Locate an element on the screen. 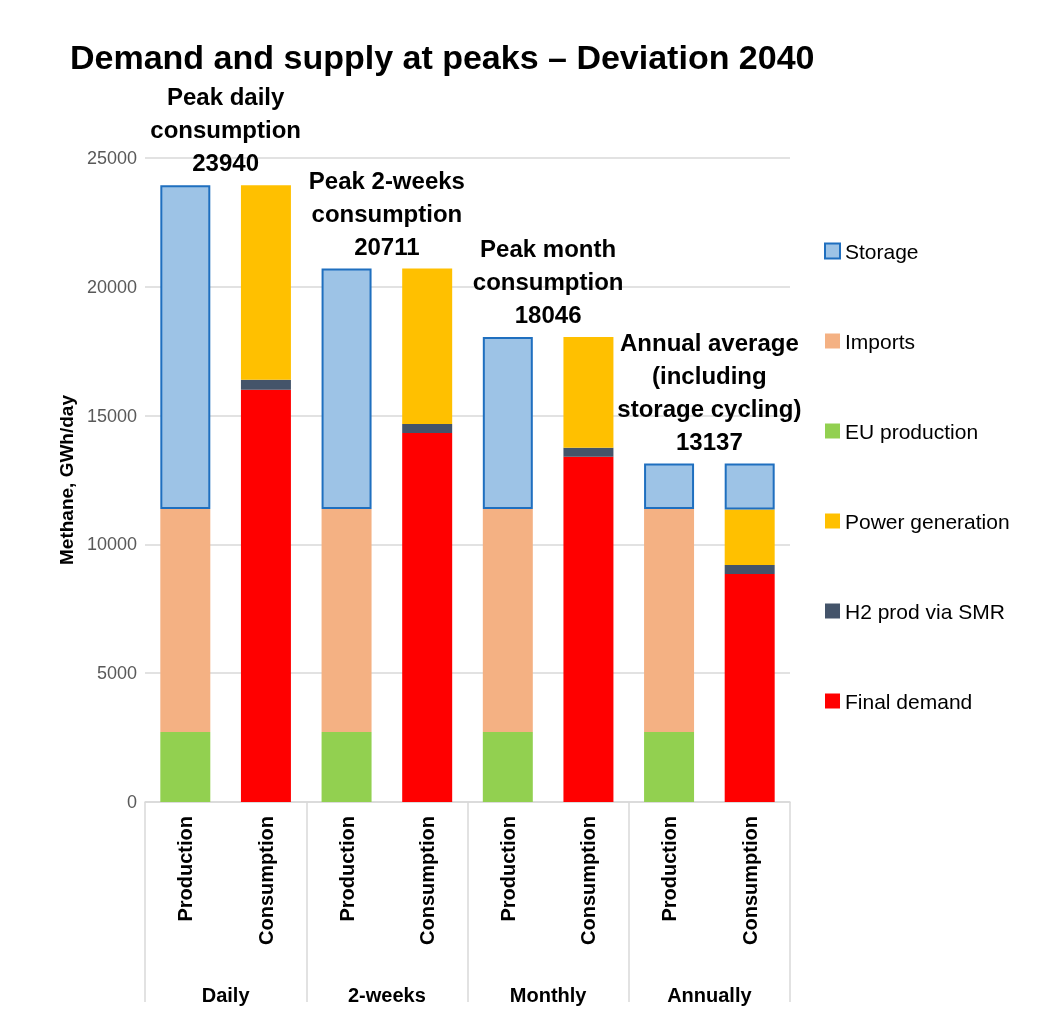  annotation: Peak month consumption 18046 is located at coordinates (548, 282).